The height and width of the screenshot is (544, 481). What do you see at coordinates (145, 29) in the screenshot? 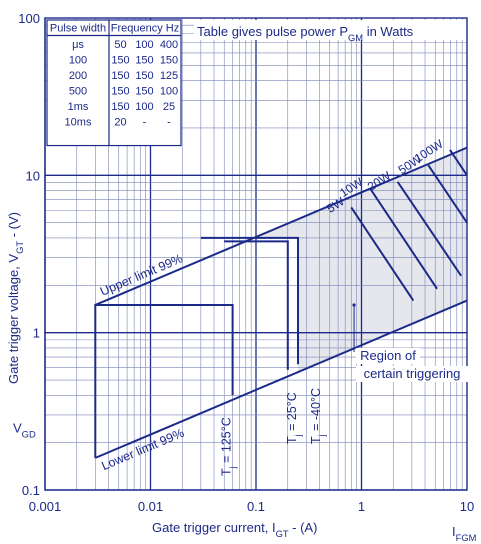
I see `table-header-frequency: Frequency Hz` at bounding box center [145, 29].